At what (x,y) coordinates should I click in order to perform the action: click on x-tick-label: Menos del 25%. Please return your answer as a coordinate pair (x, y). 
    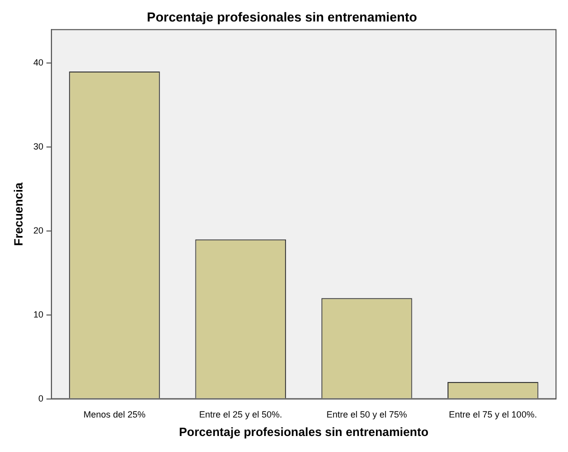
    Looking at the image, I should click on (114, 415).